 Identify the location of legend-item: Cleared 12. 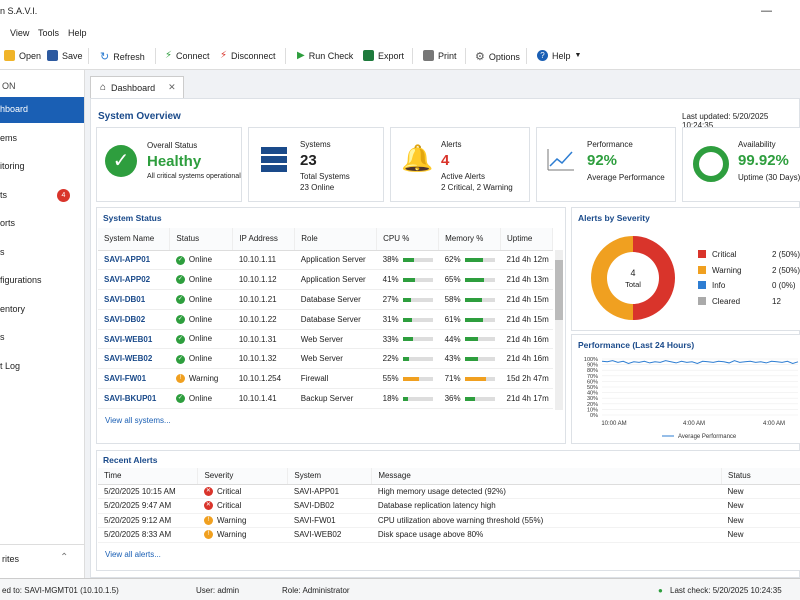
(749, 304).